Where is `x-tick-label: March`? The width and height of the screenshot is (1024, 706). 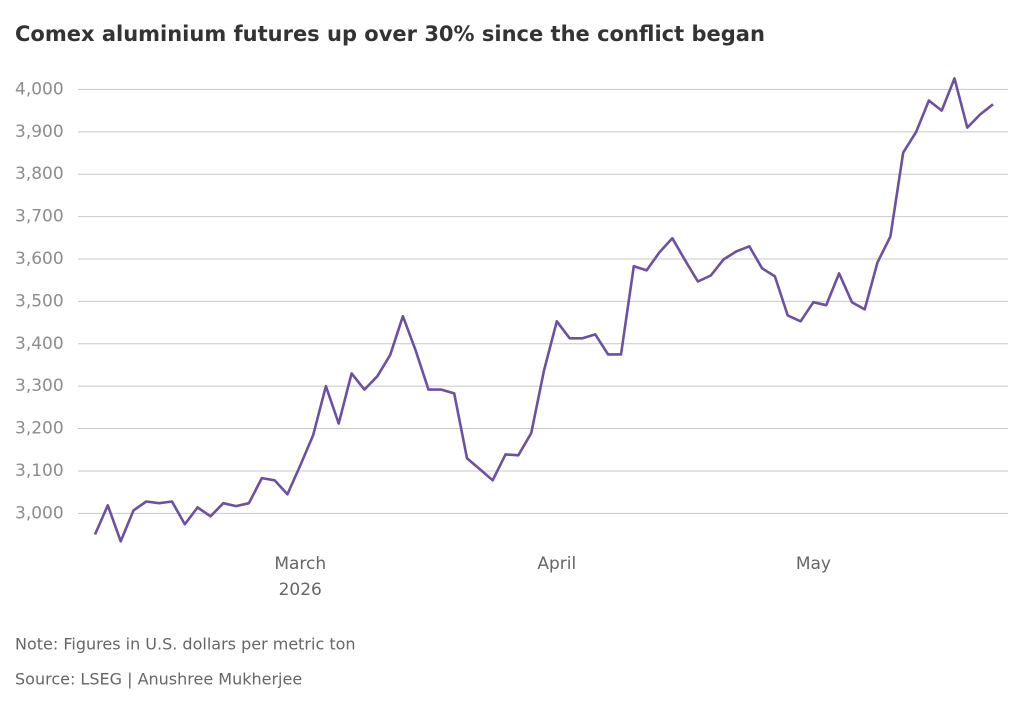
x-tick-label: March is located at coordinates (300, 564).